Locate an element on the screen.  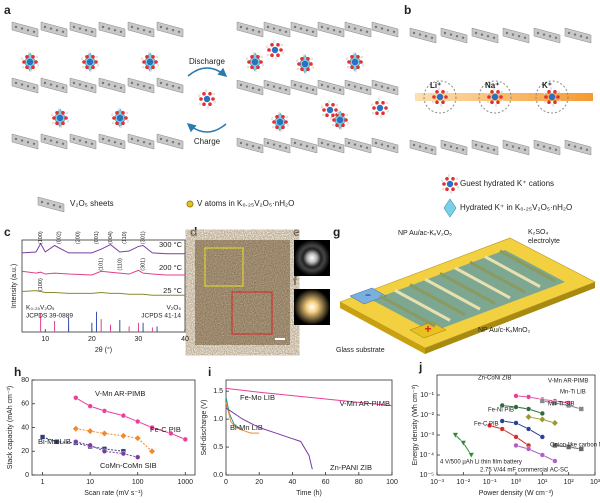
panel-label: g is located at coordinates (336, 232).